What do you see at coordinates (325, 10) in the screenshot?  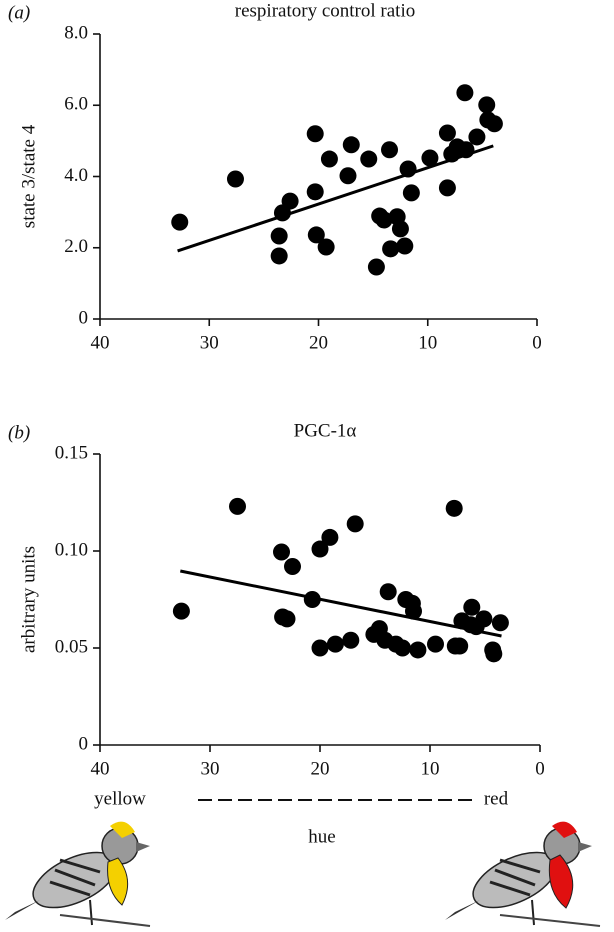 I see `chart-title: respiratory control ratio` at bounding box center [325, 10].